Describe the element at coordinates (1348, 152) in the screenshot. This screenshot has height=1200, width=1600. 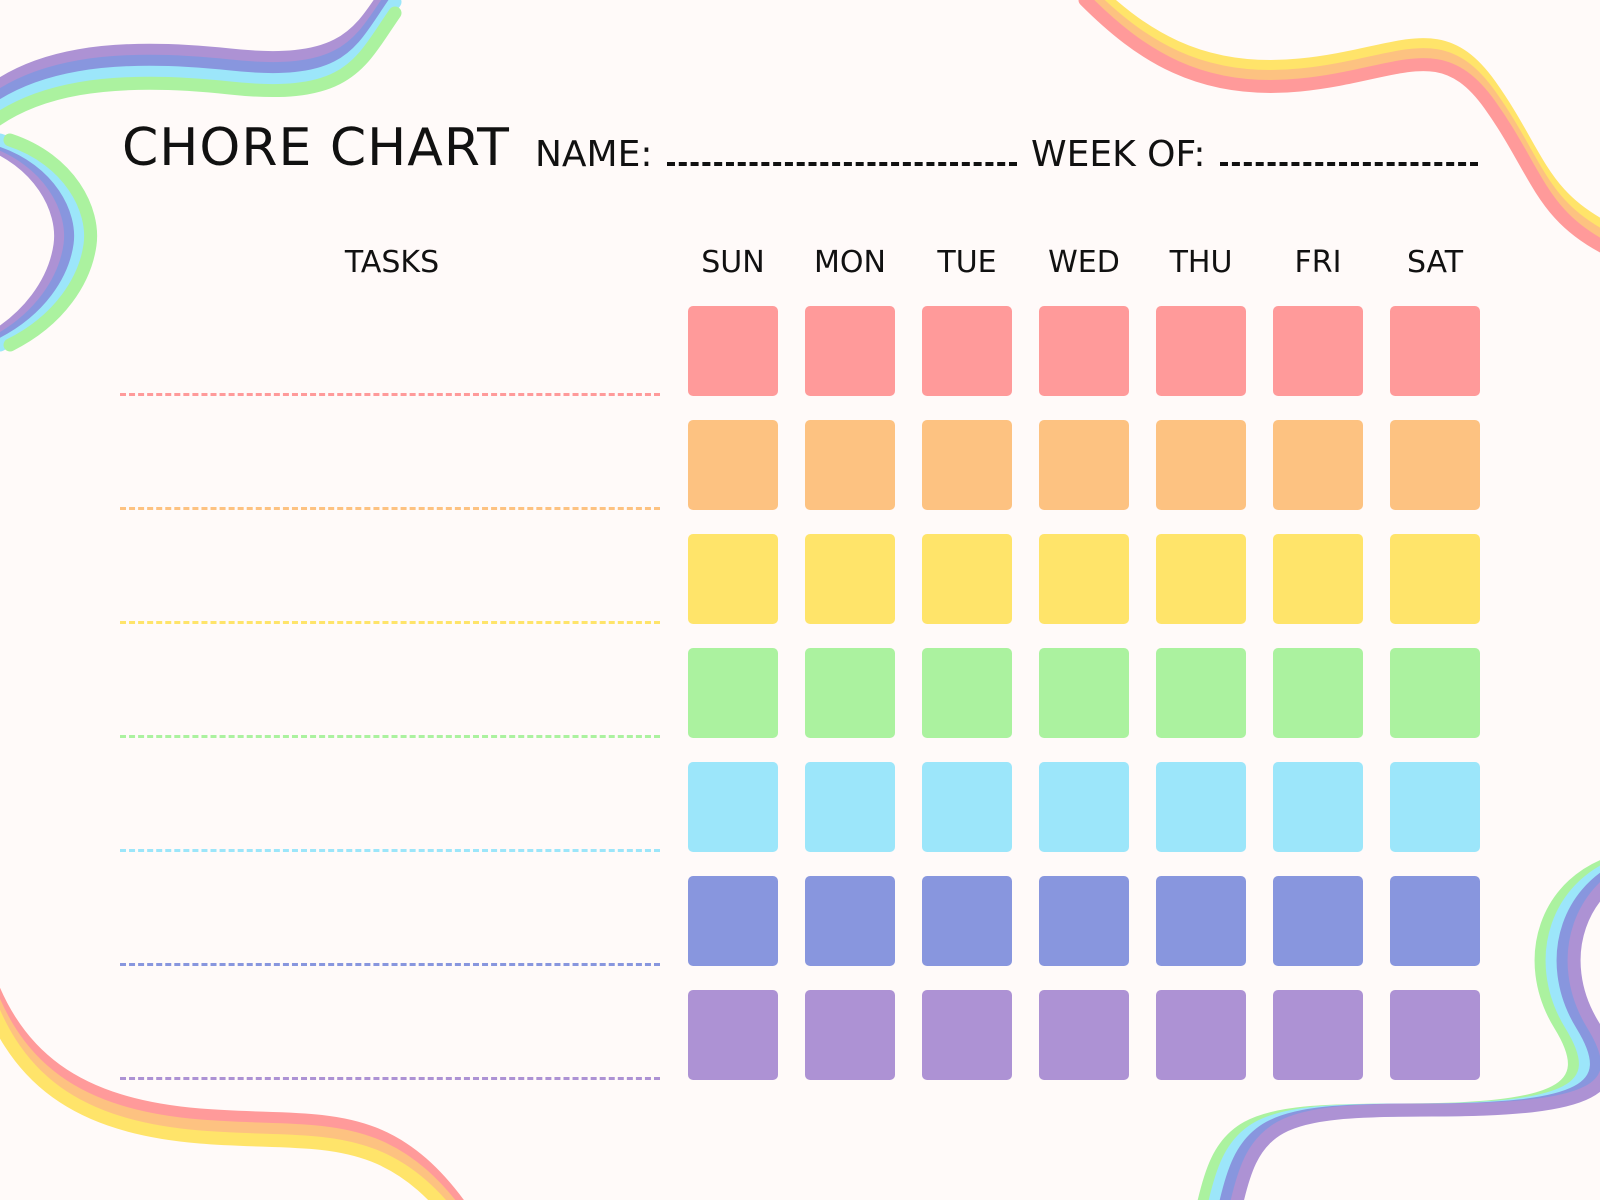
I see `week-blank` at that location.